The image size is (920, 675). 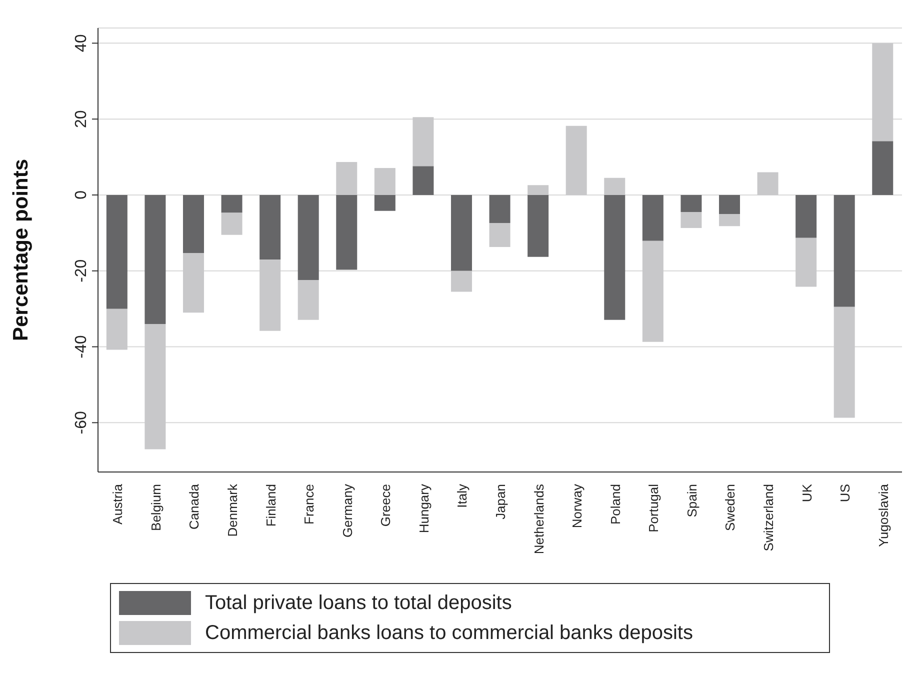 What do you see at coordinates (424, 509) in the screenshot?
I see `x-tick-label: Hungary` at bounding box center [424, 509].